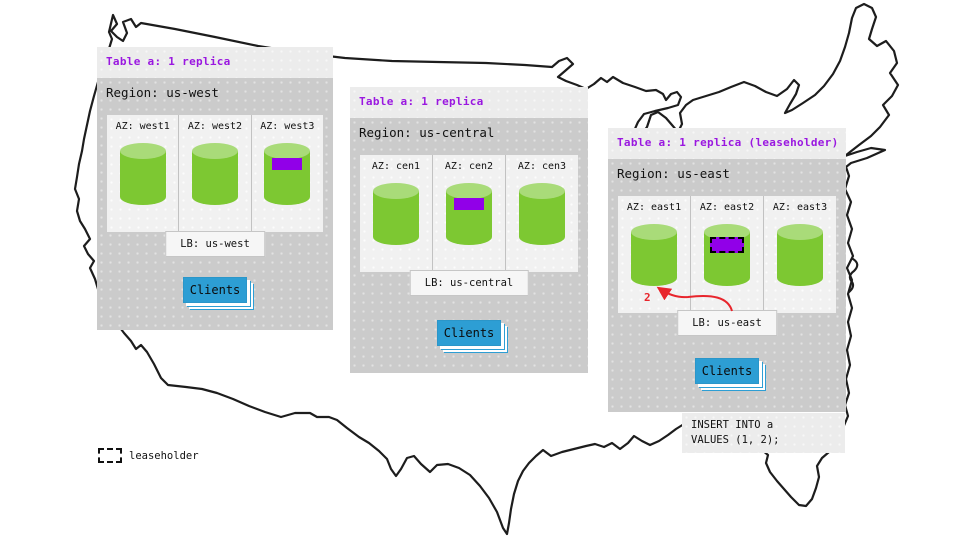 The image size is (960, 540). I want to click on region-label: Region: us-west, so click(162, 92).